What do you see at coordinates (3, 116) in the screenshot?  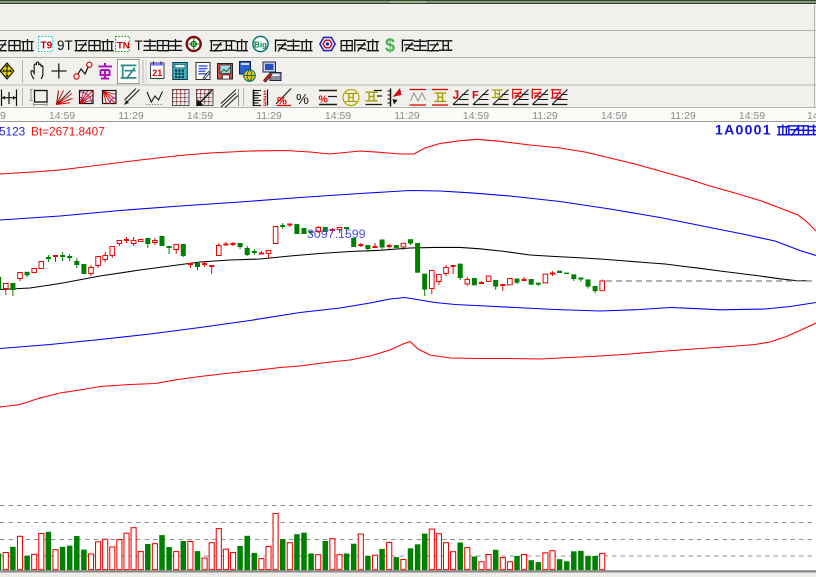 I see `svg-text: 9` at bounding box center [3, 116].